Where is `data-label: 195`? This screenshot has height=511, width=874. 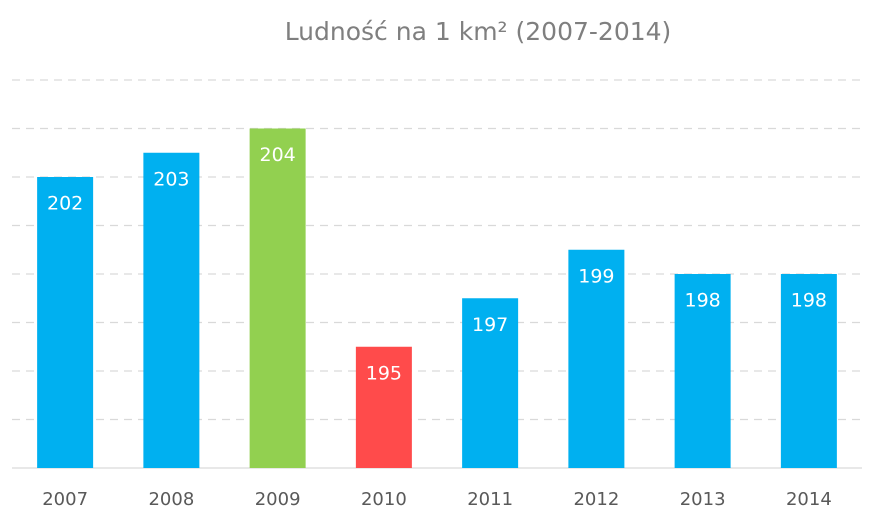 data-label: 195 is located at coordinates (384, 373).